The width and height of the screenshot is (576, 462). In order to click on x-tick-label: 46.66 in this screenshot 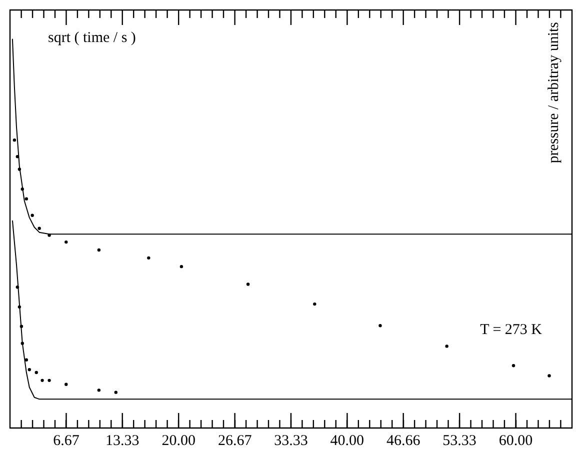, I will do `click(403, 440)`.